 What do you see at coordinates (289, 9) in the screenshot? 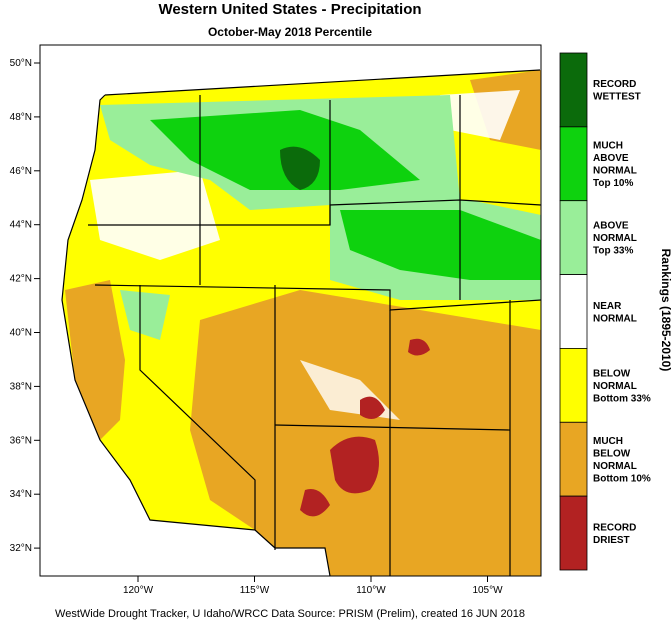
I see `title: Western United States - Precipitation` at bounding box center [289, 9].